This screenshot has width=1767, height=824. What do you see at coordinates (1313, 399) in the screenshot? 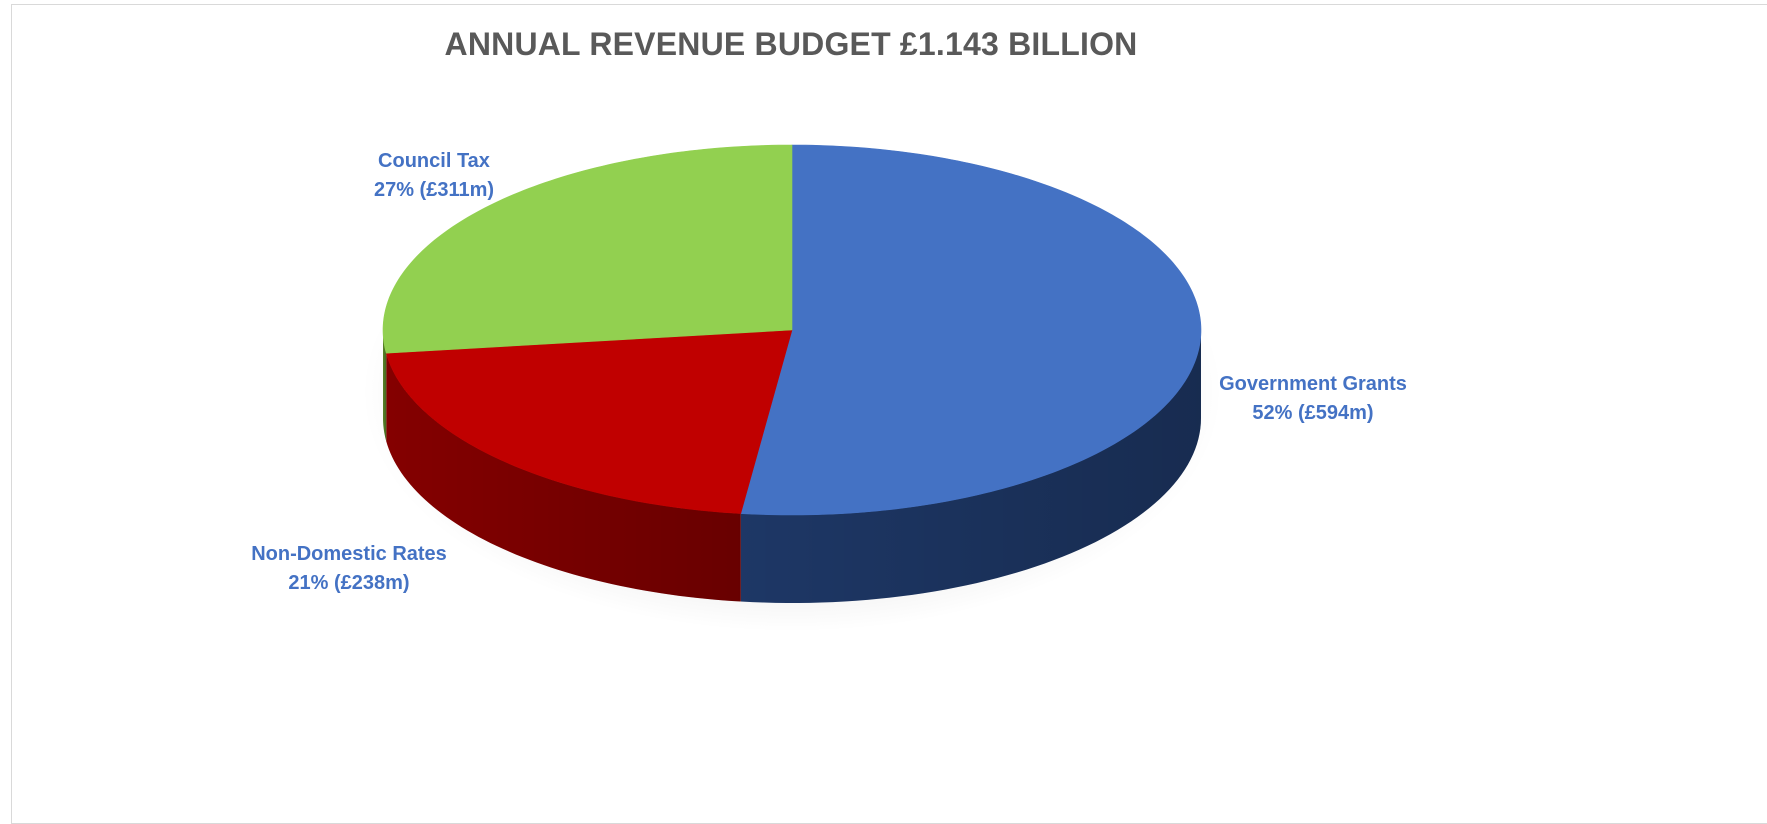
I see `slice-label-government-grants: Government Grants 52% (£594m)` at bounding box center [1313, 399].